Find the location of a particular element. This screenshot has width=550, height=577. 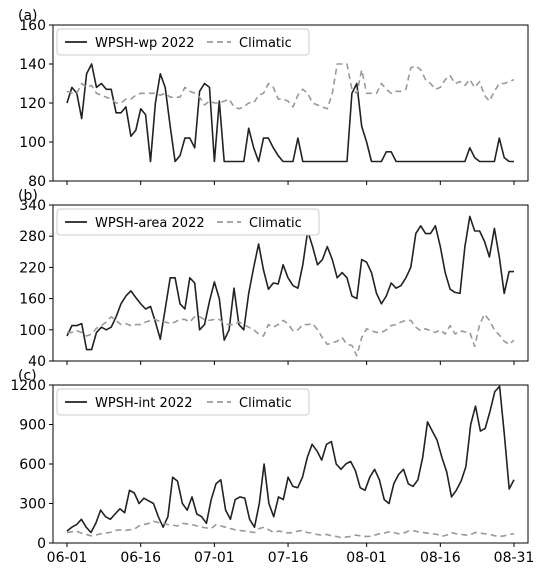

legend: WPSH-area 2022 Climatic is located at coordinates (188, 222).